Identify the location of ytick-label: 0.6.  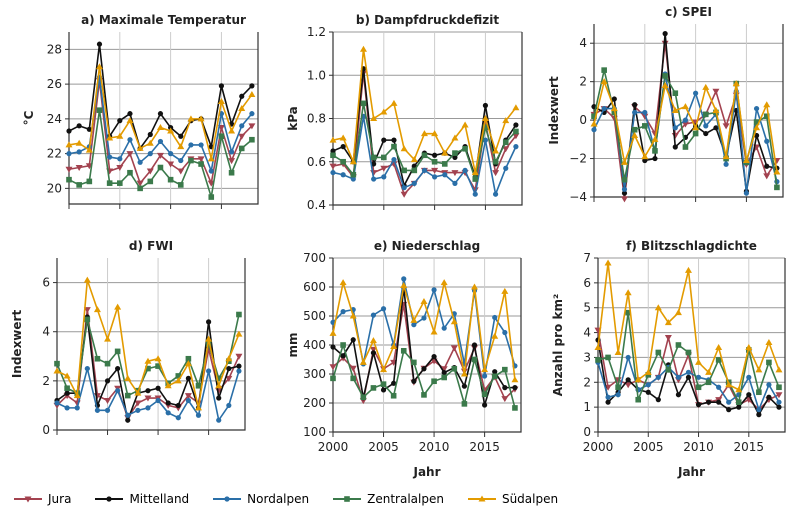
(316, 162).